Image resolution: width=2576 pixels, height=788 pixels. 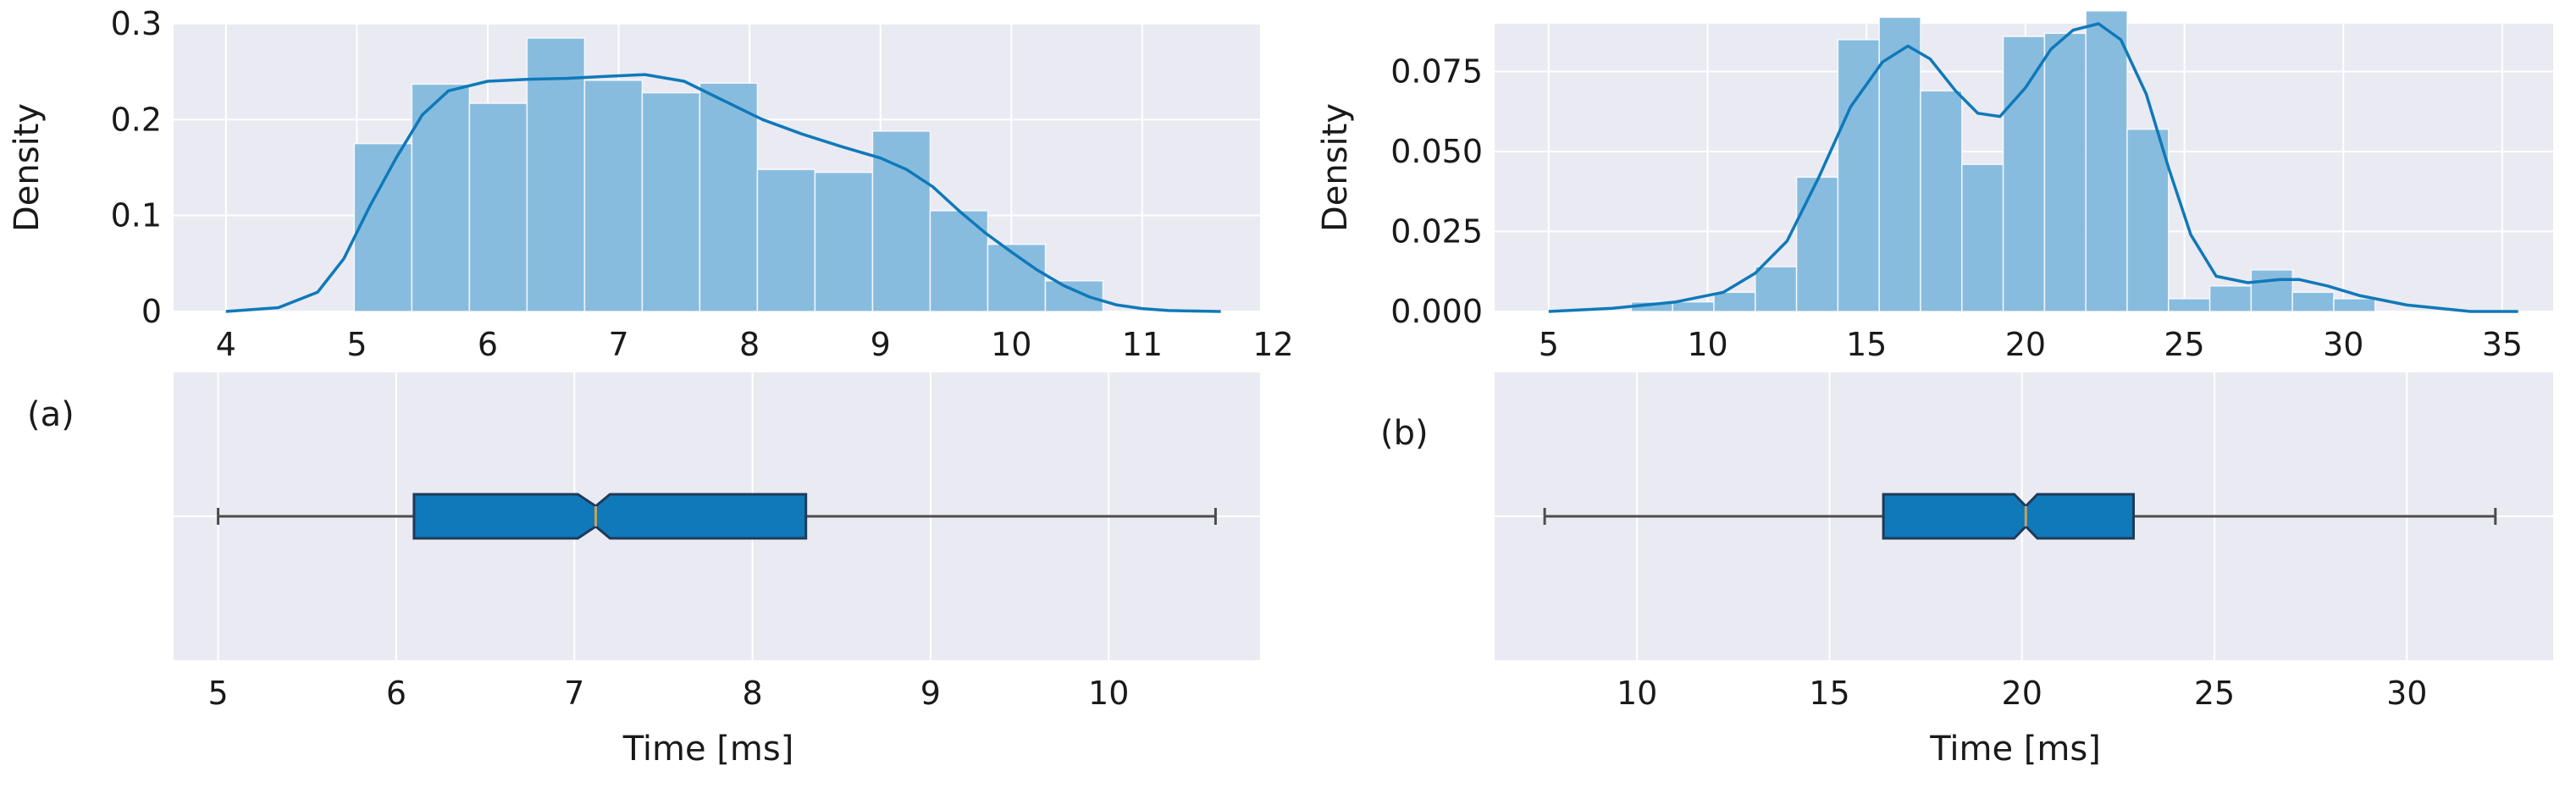 I want to click on y-tick-label: 0, so click(x=151, y=311).